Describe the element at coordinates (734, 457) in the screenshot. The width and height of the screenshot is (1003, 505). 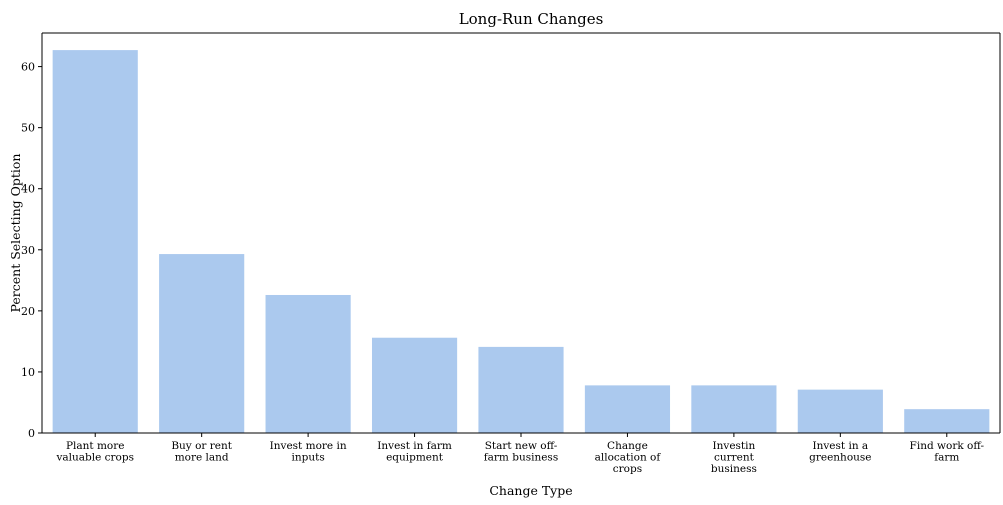
I see `x-tick-label: Investin current business` at that location.